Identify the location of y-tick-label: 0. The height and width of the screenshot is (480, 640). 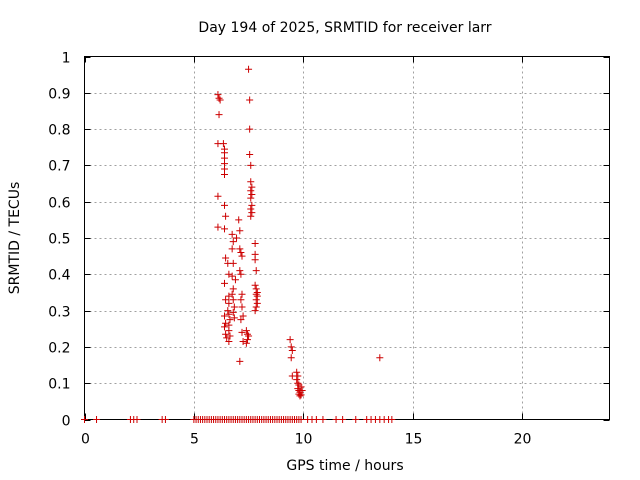
(66, 422).